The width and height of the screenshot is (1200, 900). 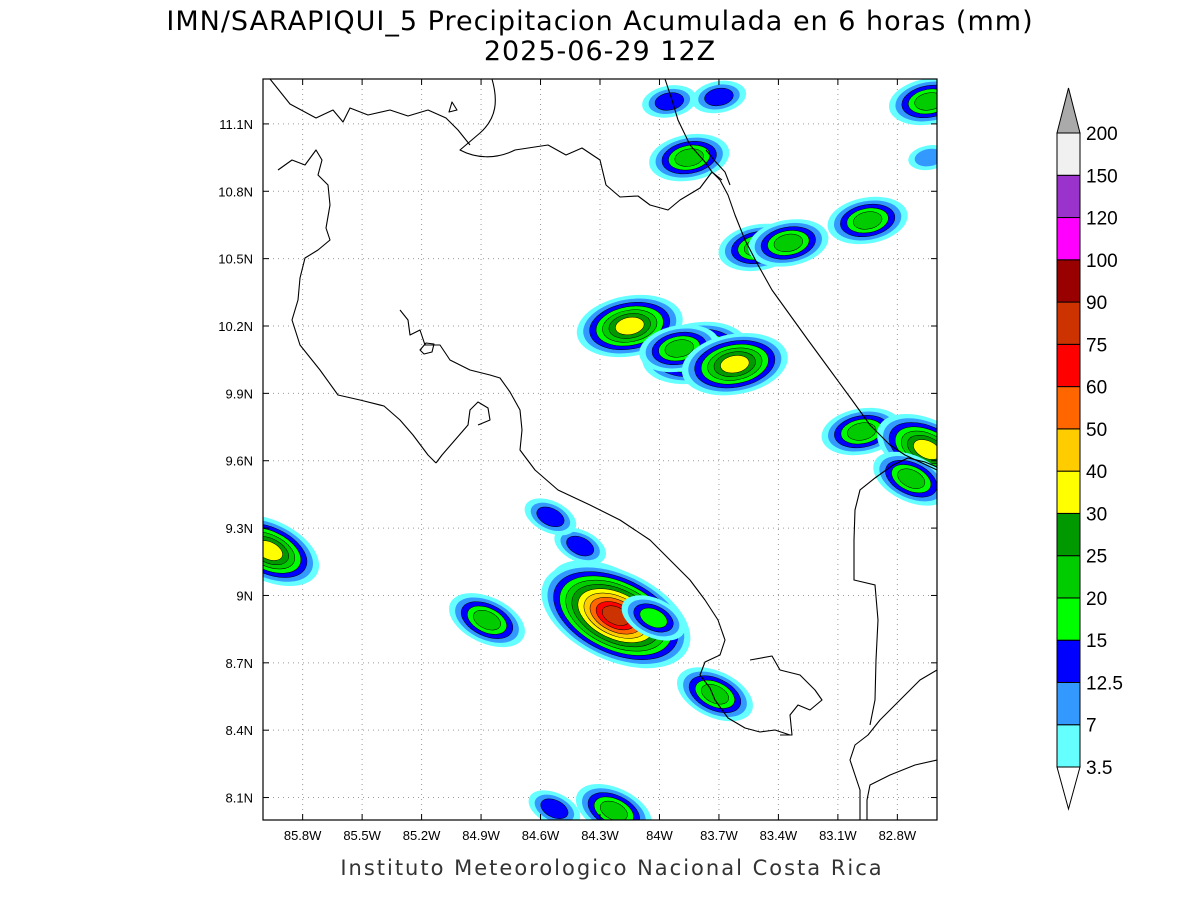 I want to click on lon-tick-label: 85.2W, so click(x=422, y=835).